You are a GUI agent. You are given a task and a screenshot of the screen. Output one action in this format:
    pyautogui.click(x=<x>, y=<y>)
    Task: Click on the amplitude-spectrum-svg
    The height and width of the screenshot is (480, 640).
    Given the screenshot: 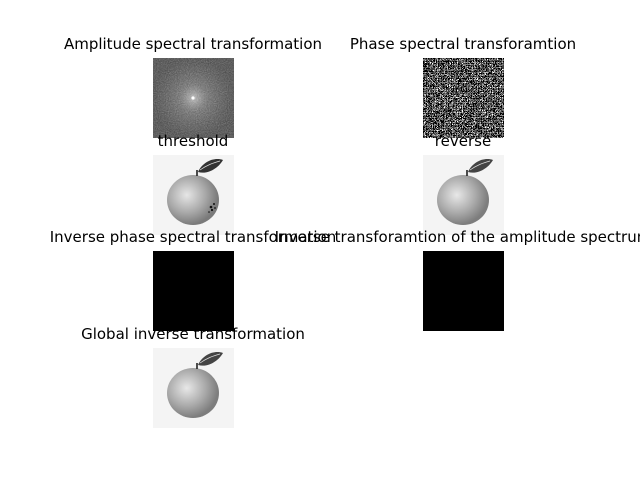 What is the action you would take?
    pyautogui.click(x=193, y=98)
    